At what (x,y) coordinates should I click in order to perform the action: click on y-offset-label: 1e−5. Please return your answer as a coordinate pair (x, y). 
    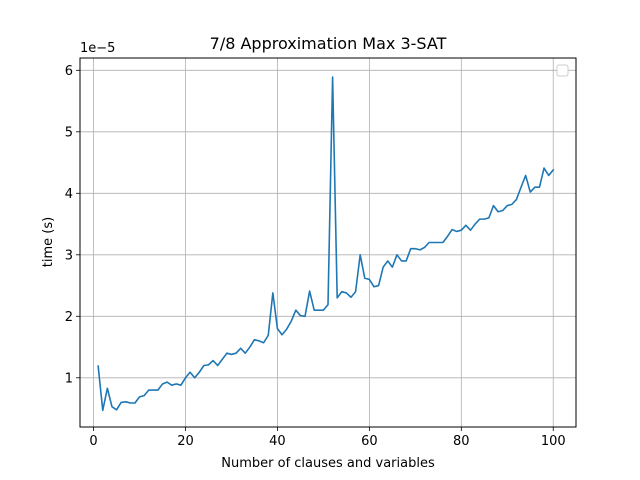
    Looking at the image, I should click on (97, 48).